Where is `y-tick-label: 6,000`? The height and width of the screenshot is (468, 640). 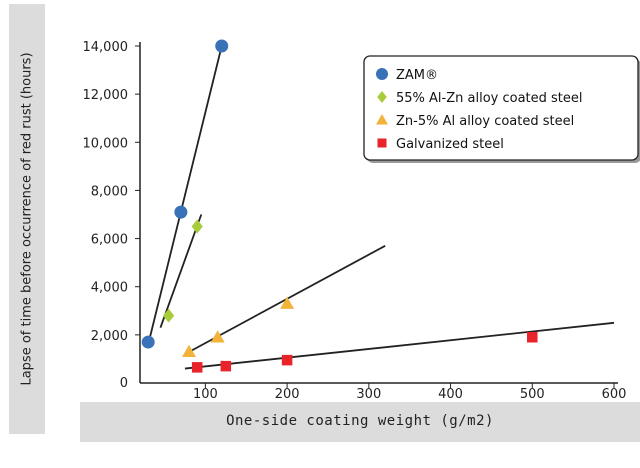
y-tick-label: 6,000 is located at coordinates (109, 240).